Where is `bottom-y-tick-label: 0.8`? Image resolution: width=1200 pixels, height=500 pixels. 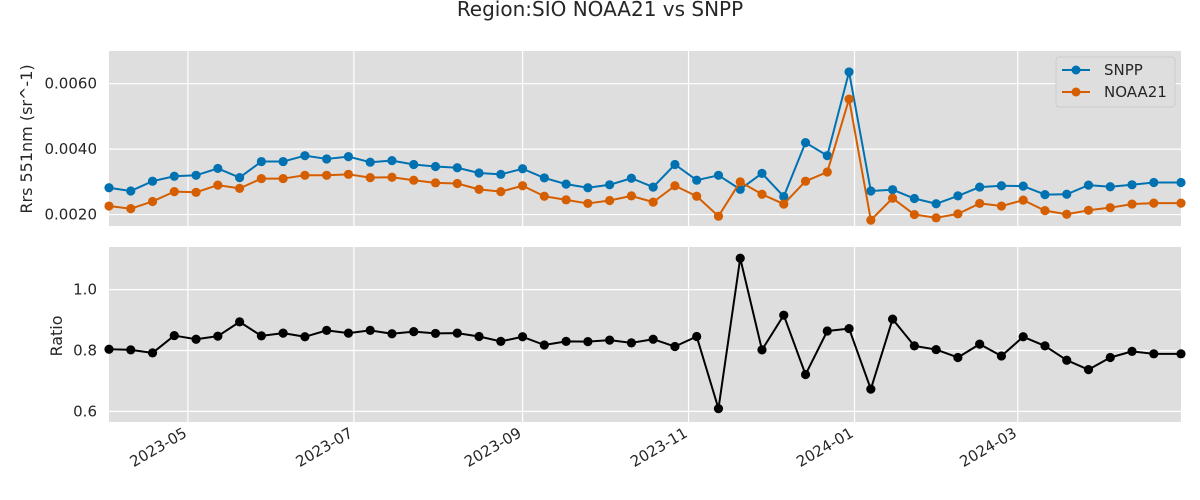
bottom-y-tick-label: 0.8 is located at coordinates (85, 350).